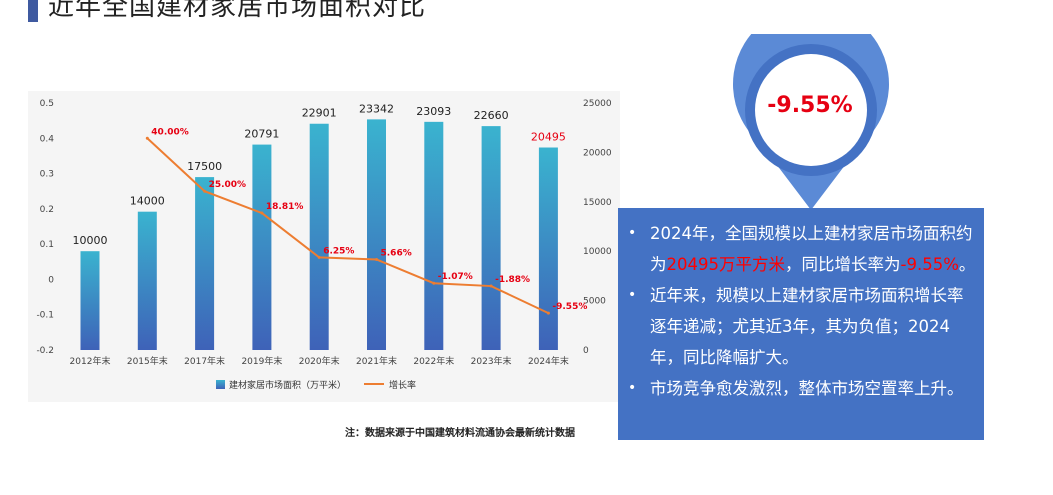 This screenshot has height=495, width=1053. Describe the element at coordinates (47, 175) in the screenshot. I see `y-left-tick-label: 0.3` at that location.